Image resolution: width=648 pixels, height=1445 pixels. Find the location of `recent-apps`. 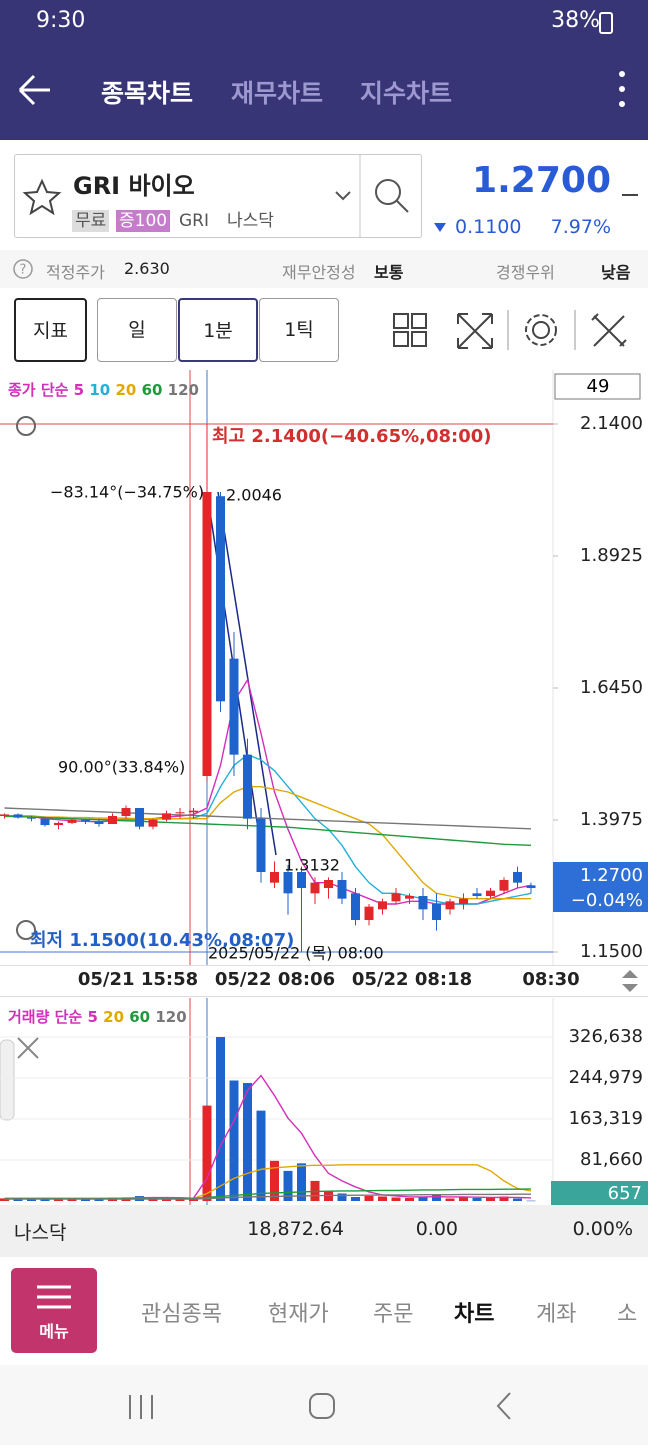

recent-apps is located at coordinates (141, 1407).